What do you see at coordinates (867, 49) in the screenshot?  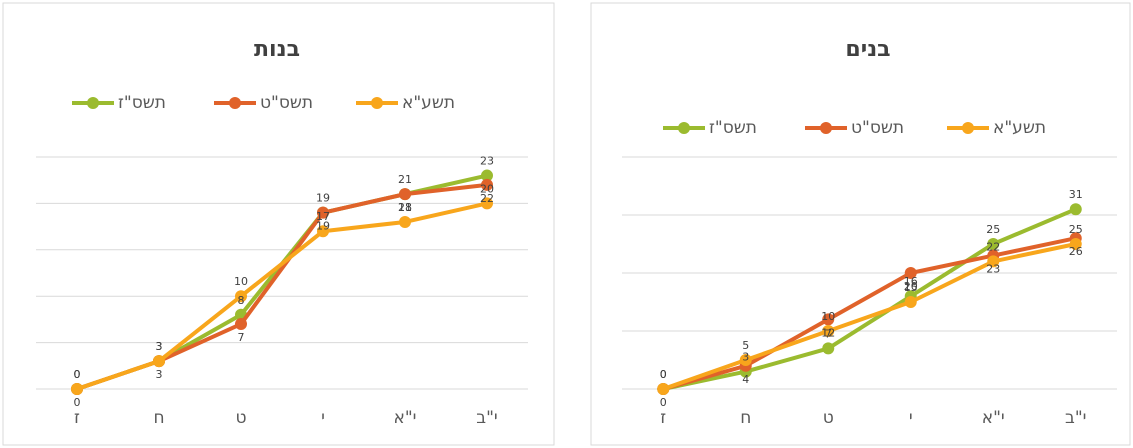 I see `chart-title: בנים` at bounding box center [867, 49].